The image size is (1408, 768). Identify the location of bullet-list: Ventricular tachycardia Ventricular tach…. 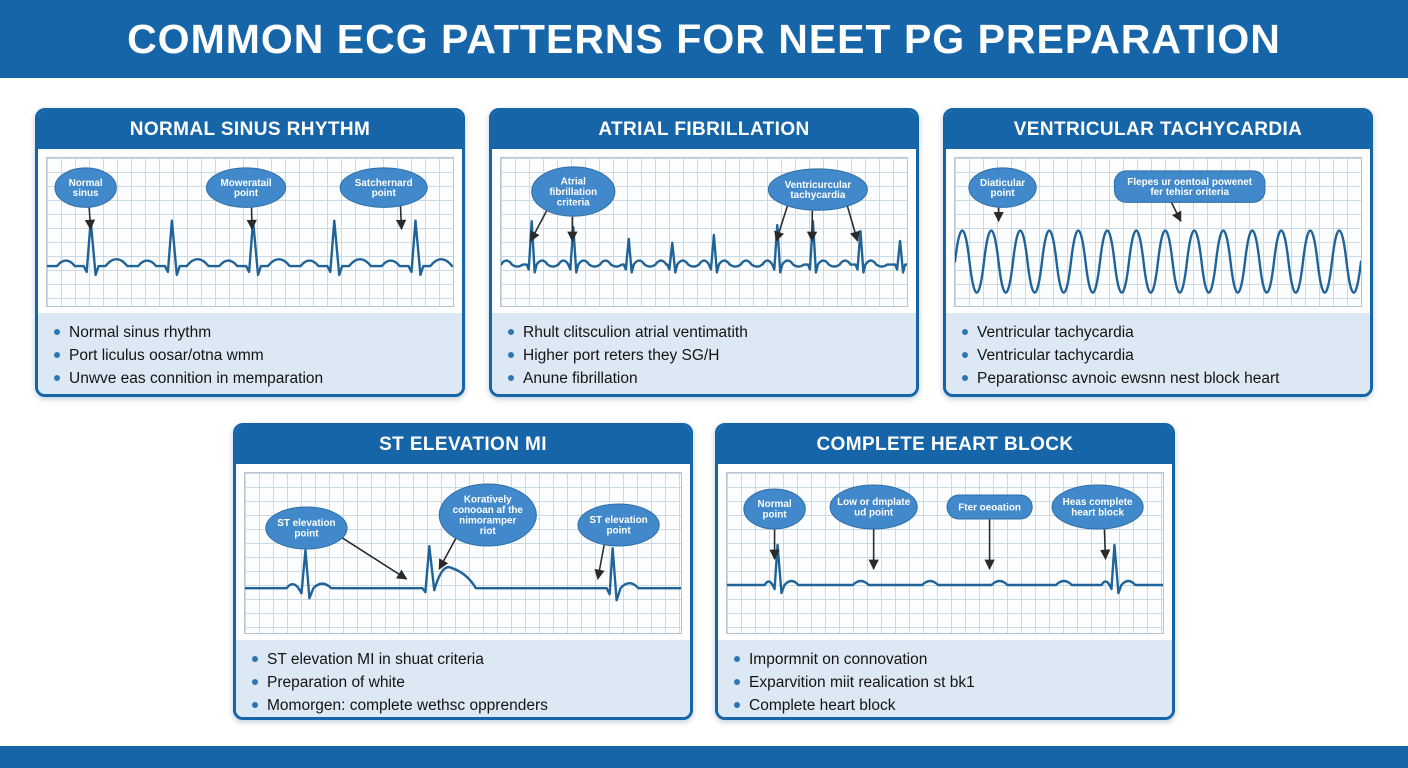
(1158, 353).